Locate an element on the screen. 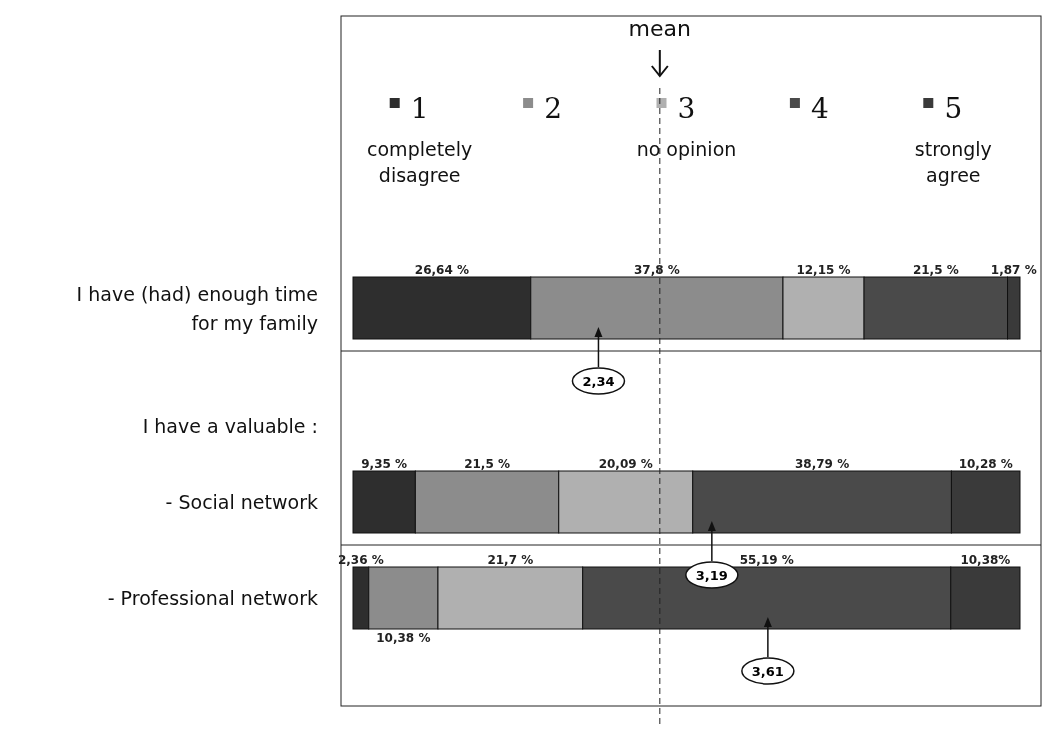  legend-label: 5 strongly agree is located at coordinates (953, 139).